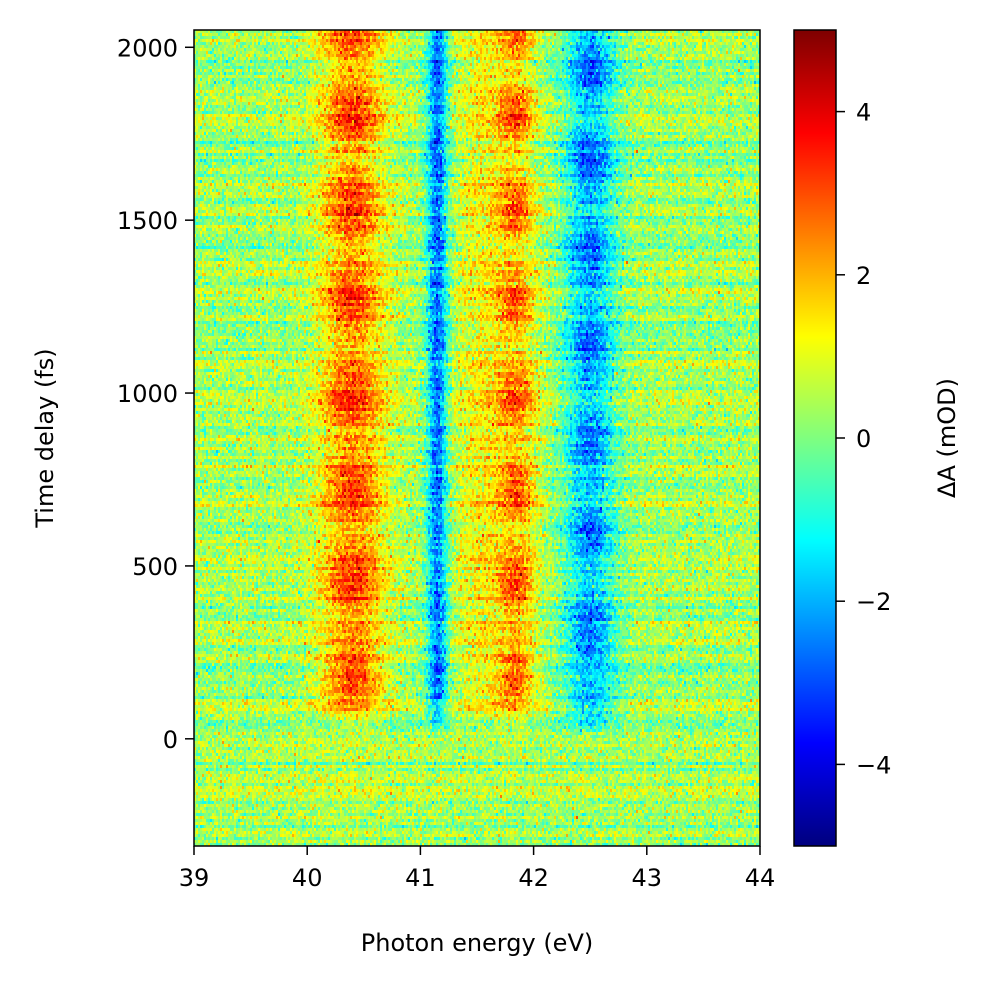 The image size is (995, 989). I want to click on colorbar-gradient, so click(815, 438).